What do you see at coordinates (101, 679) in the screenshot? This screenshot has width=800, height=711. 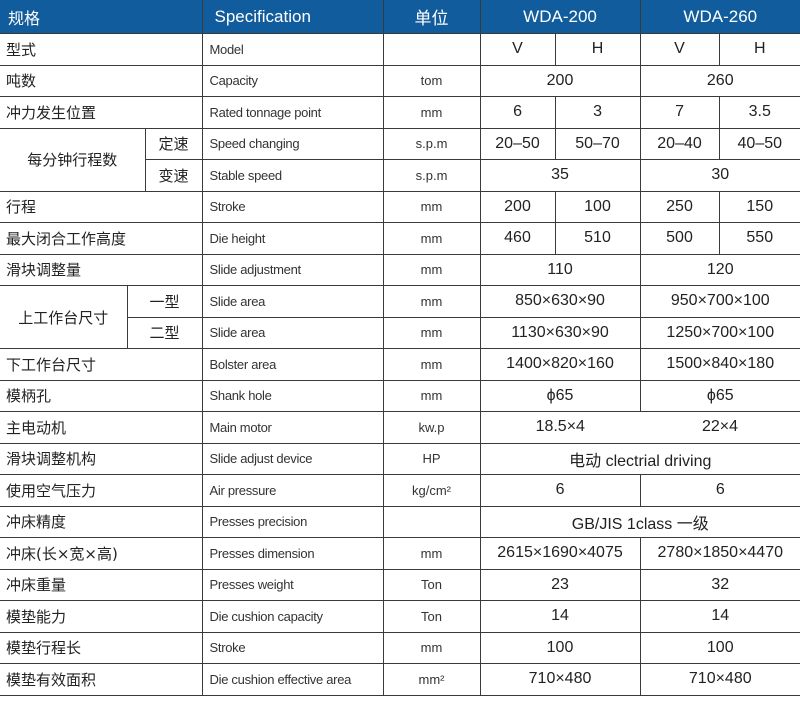 I see `row-label: 模垫有效面积` at bounding box center [101, 679].